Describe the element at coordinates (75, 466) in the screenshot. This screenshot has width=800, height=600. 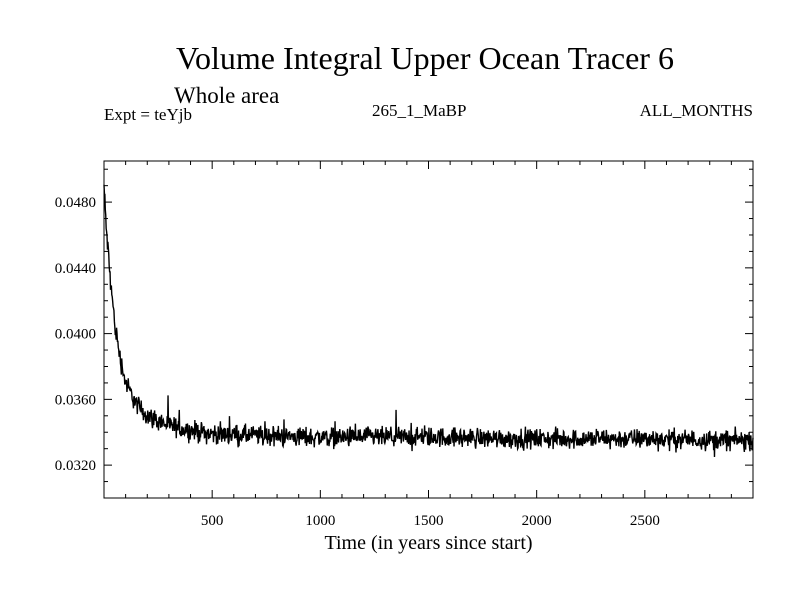
I see `y-tick-label: 0.0320` at that location.